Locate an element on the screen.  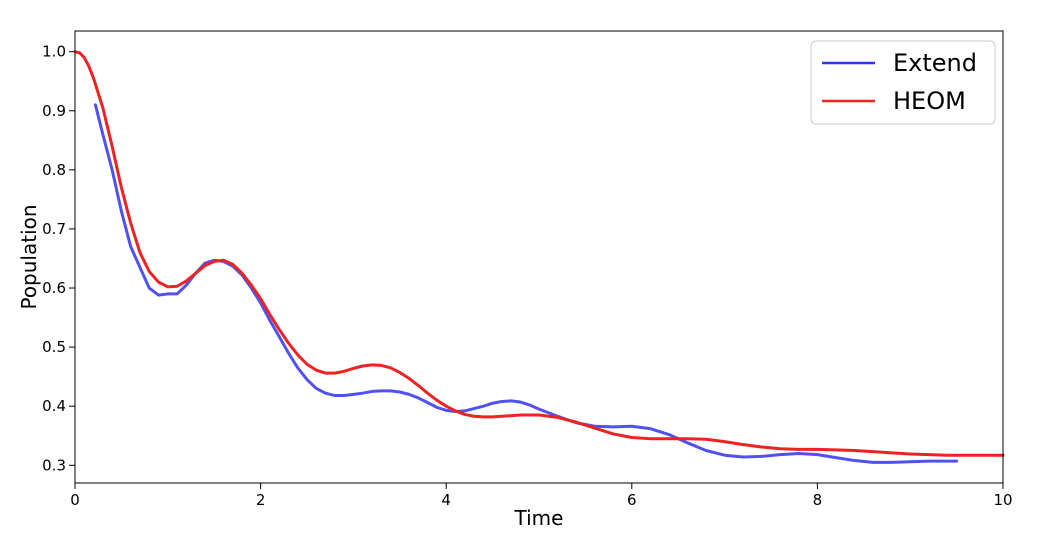
y-tick-label: 0.4 is located at coordinates (54, 406).